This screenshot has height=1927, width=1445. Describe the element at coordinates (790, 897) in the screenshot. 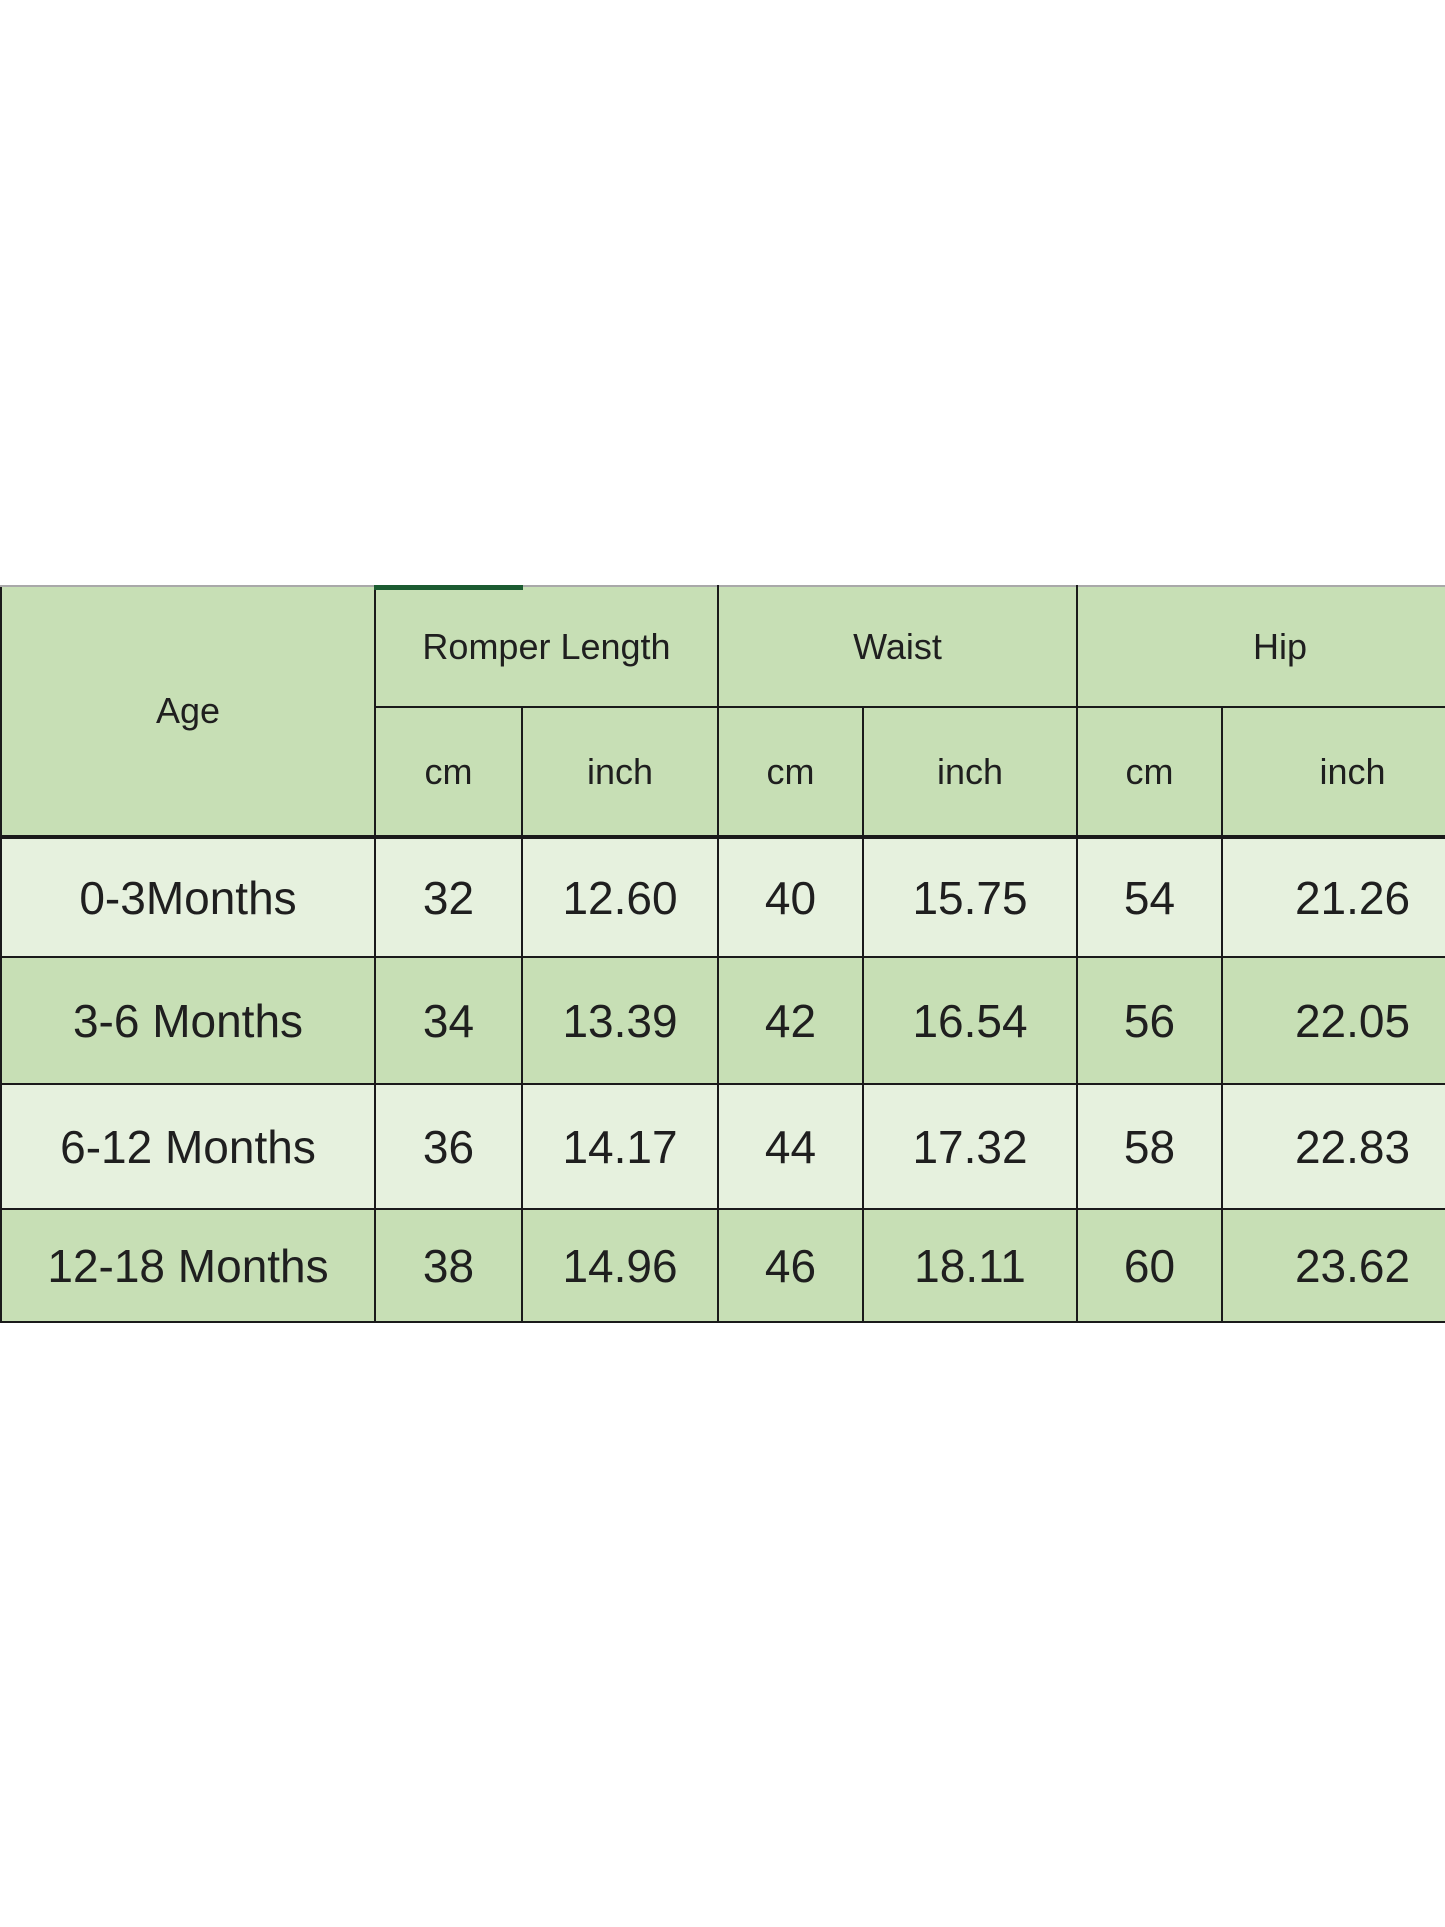

I see `value-cell-waist-cm: 40` at that location.